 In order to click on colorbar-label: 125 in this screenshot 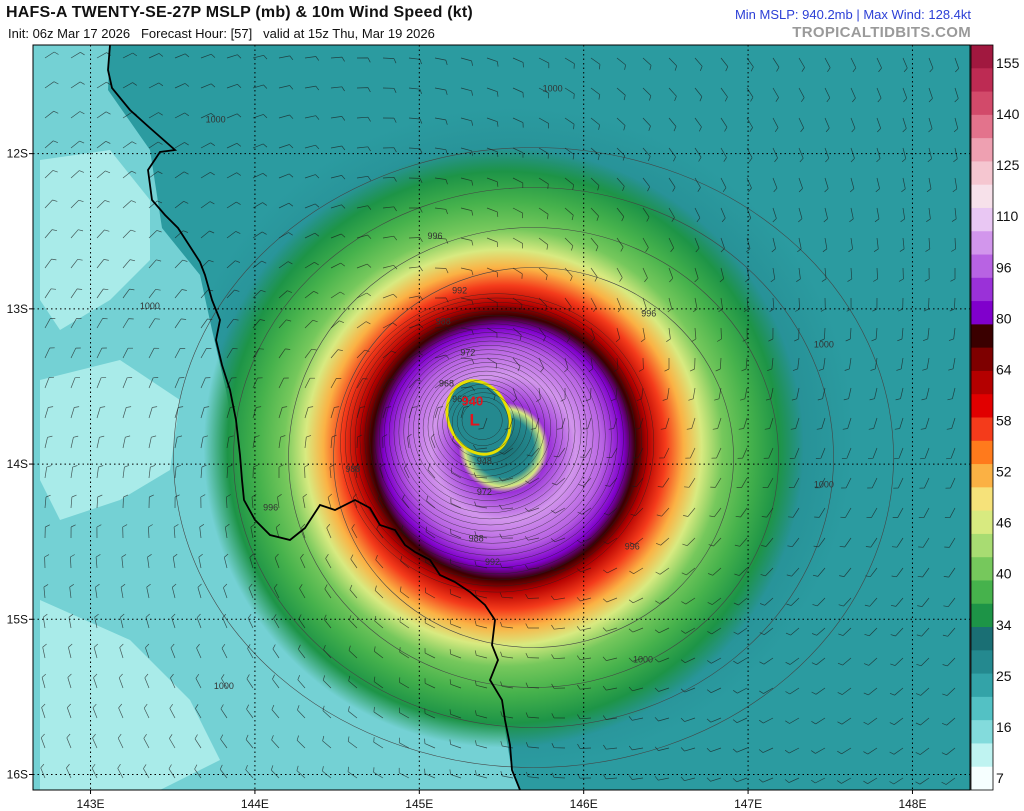, I will do `click(1008, 165)`.